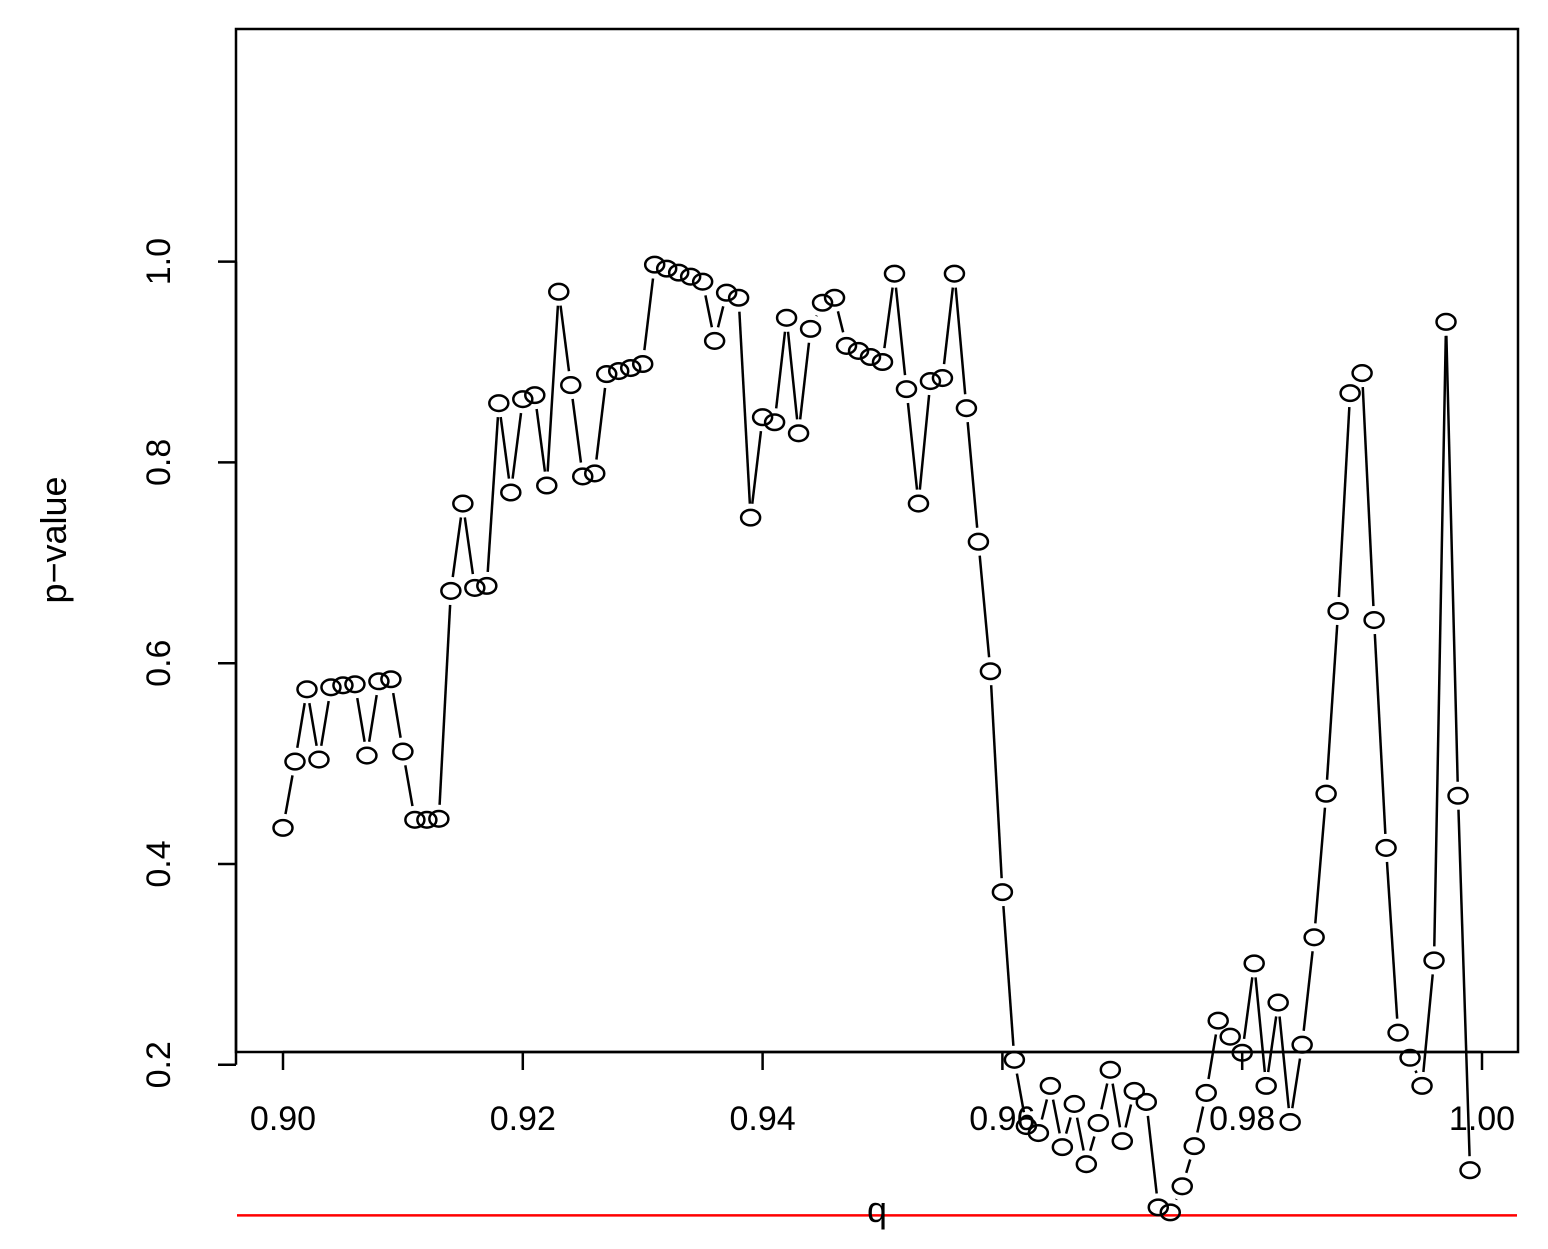 This screenshot has height=1249, width=1548. Describe the element at coordinates (523, 1119) in the screenshot. I see `x-tick-label: 0.92` at that location.